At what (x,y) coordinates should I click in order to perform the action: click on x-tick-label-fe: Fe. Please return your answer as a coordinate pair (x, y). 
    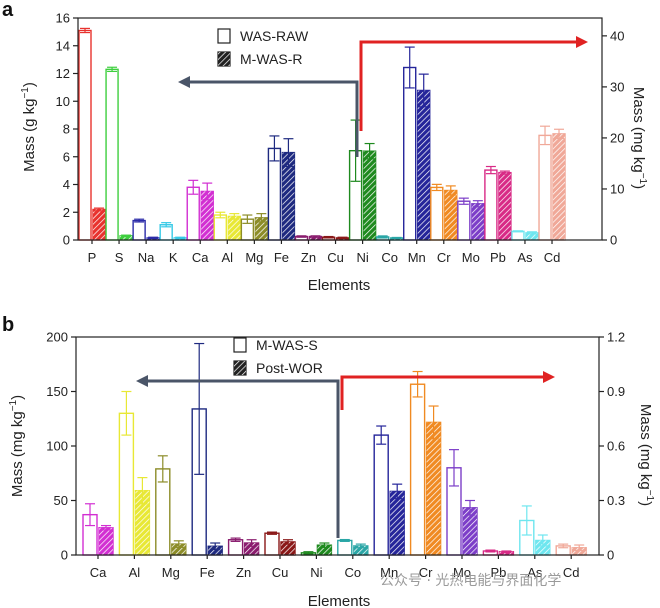
    Looking at the image, I should click on (281, 257).